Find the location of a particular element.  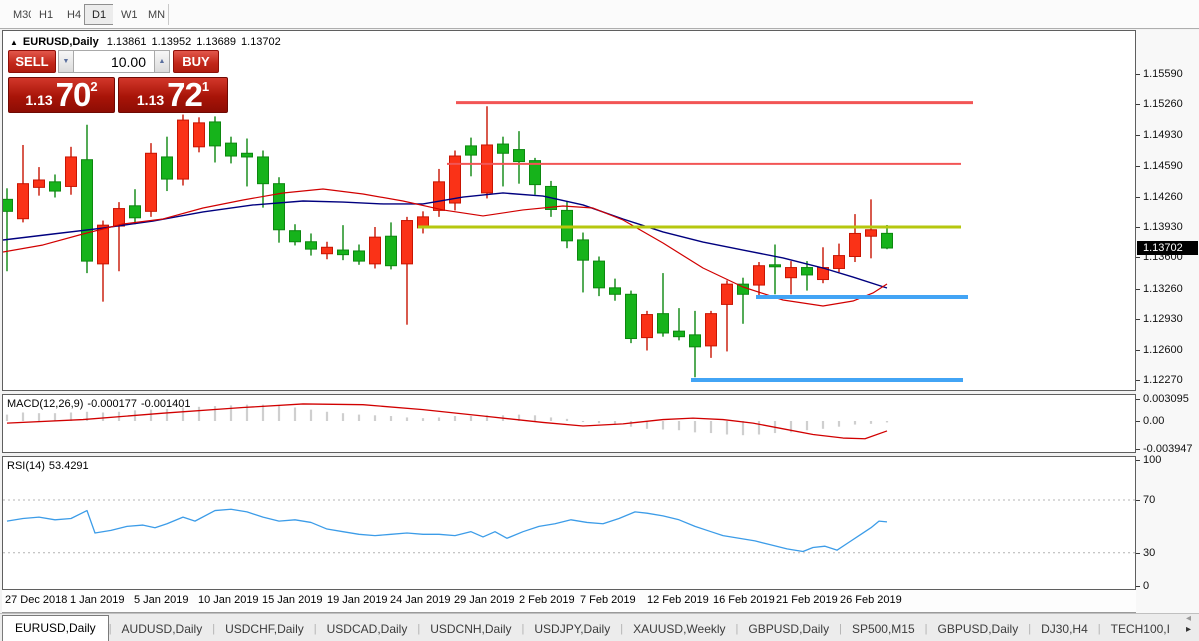

date-axis-label: 29 Jan 2019 is located at coordinates (484, 600).